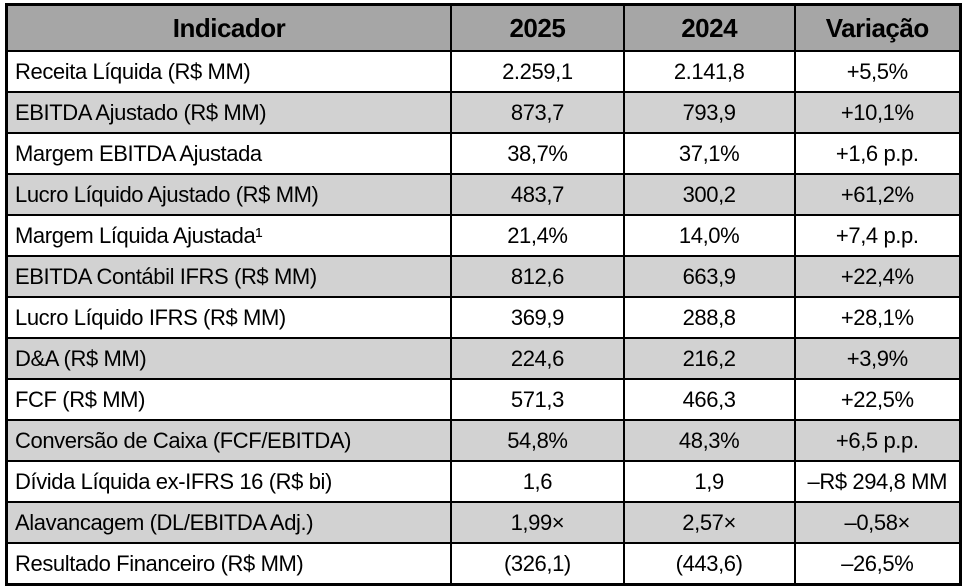 This screenshot has height=586, width=970. What do you see at coordinates (709, 399) in the screenshot?
I see `value-2024-cell: 466,3` at bounding box center [709, 399].